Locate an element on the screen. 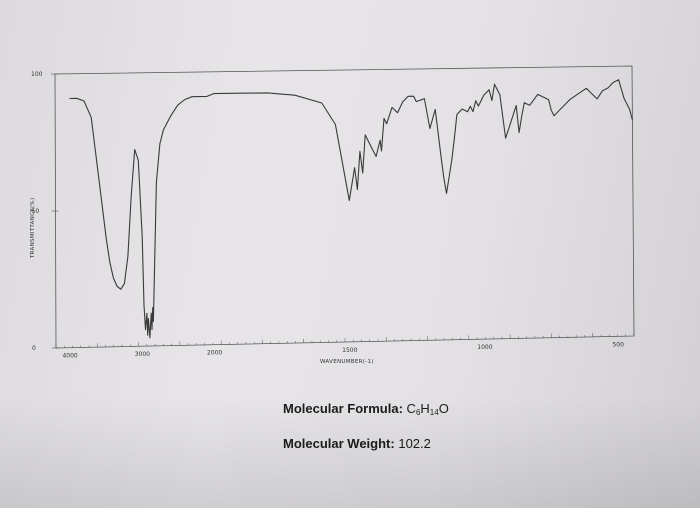 The height and width of the screenshot is (508, 700). x-axis-tick-labels: 4000 3000 2000 1500 1000 500 is located at coordinates (343, 350).